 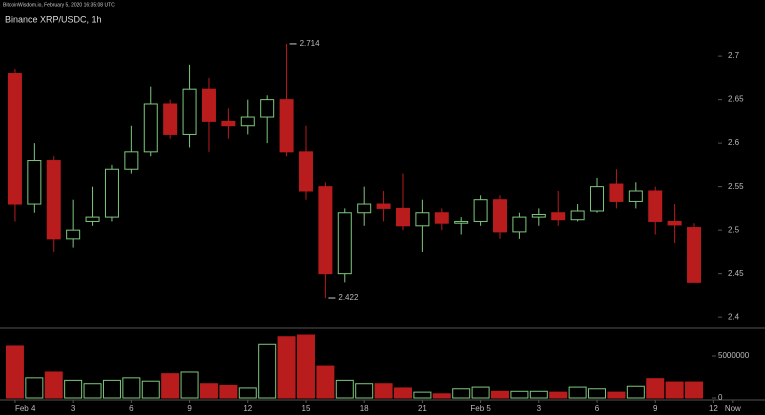 What do you see at coordinates (733, 408) in the screenshot?
I see `x-tick-label: Now` at bounding box center [733, 408].